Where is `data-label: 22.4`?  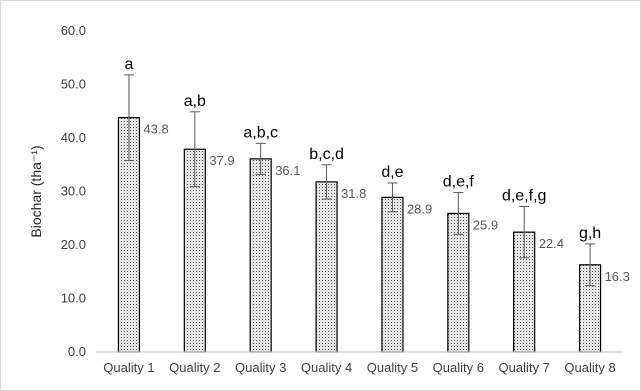
data-label: 22.4 is located at coordinates (551, 243).